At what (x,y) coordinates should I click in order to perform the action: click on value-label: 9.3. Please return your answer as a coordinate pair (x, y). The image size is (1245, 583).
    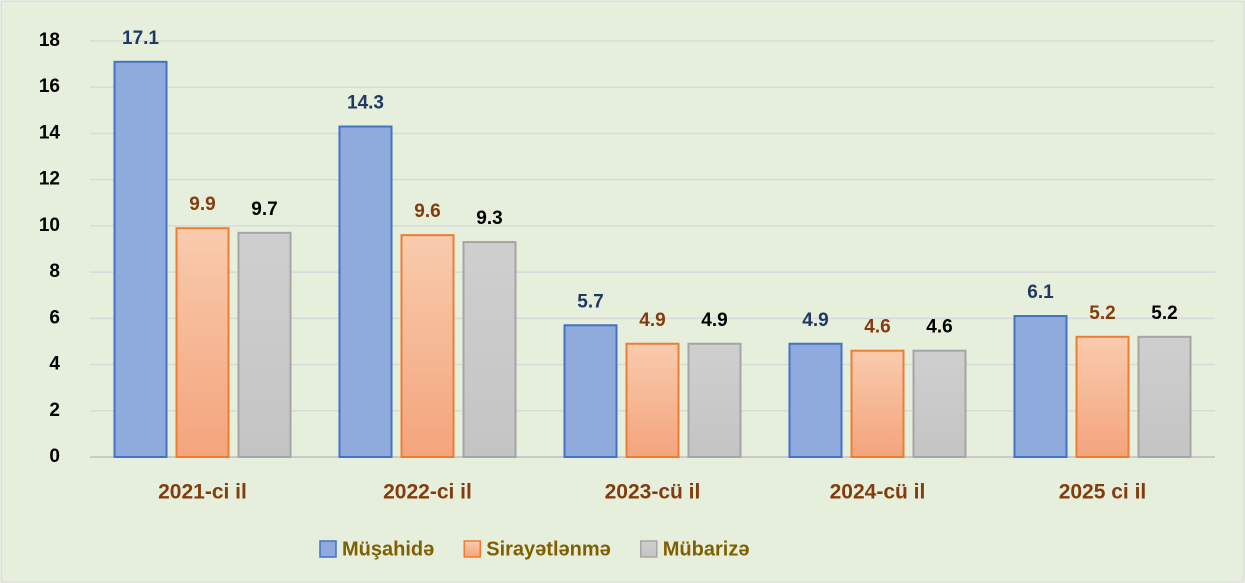
    Looking at the image, I should click on (489, 218).